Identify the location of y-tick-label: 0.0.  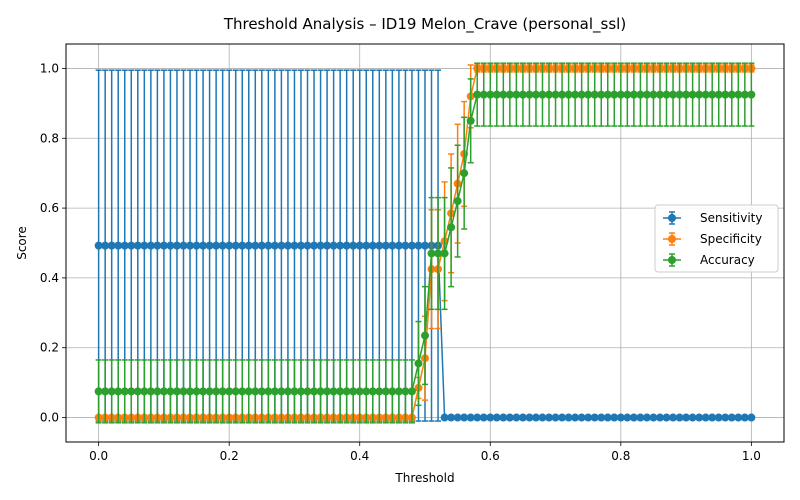
(49, 418).